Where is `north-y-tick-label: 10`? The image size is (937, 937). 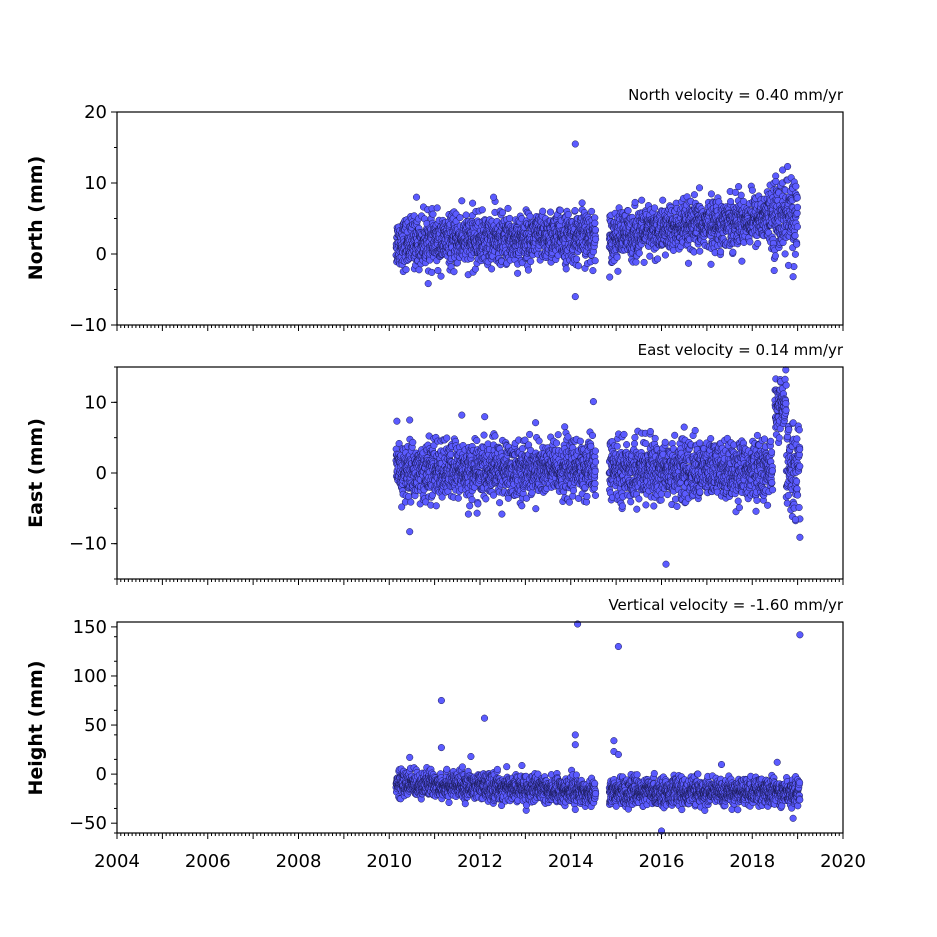
north-y-tick-label: 10 is located at coordinates (95, 183).